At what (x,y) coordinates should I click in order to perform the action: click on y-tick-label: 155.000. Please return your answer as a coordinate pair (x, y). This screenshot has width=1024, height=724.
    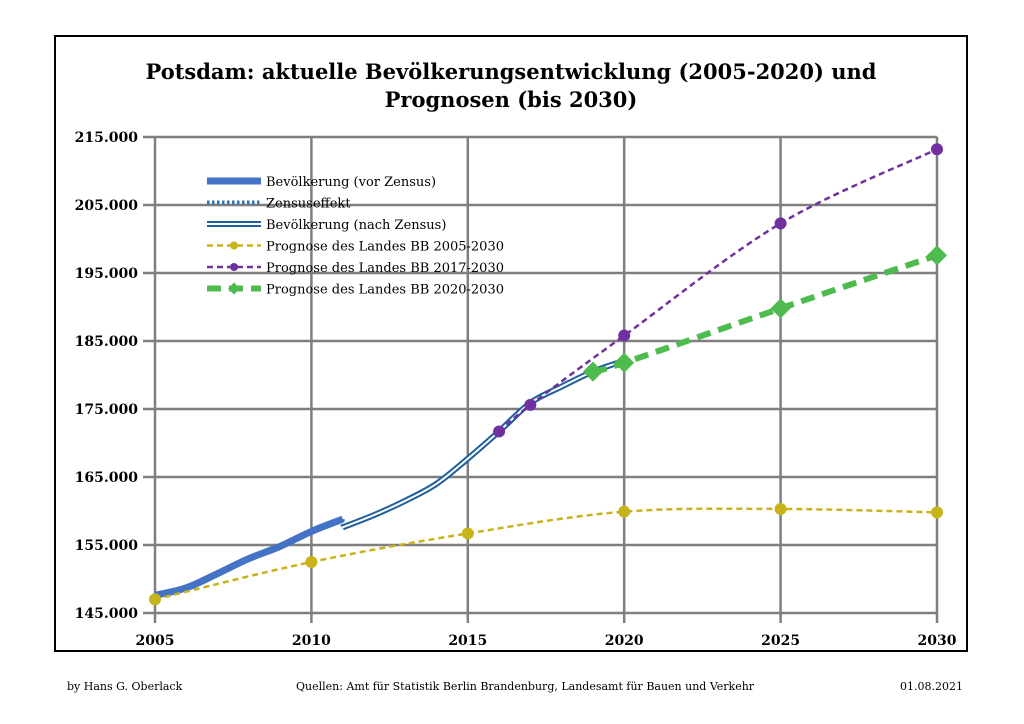
    Looking at the image, I should click on (107, 546).